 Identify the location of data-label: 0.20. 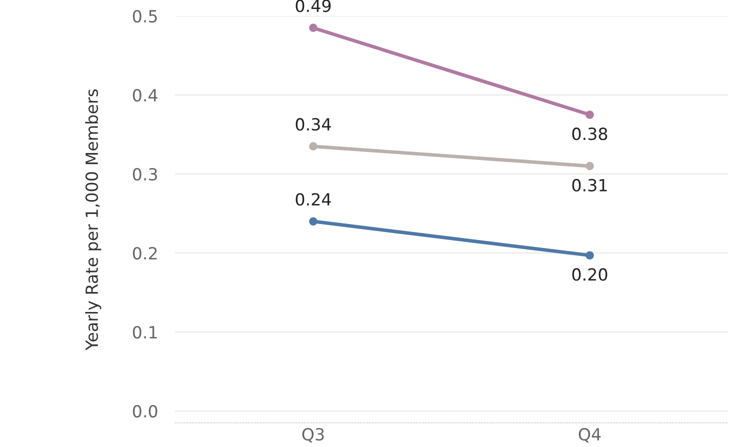
(590, 274).